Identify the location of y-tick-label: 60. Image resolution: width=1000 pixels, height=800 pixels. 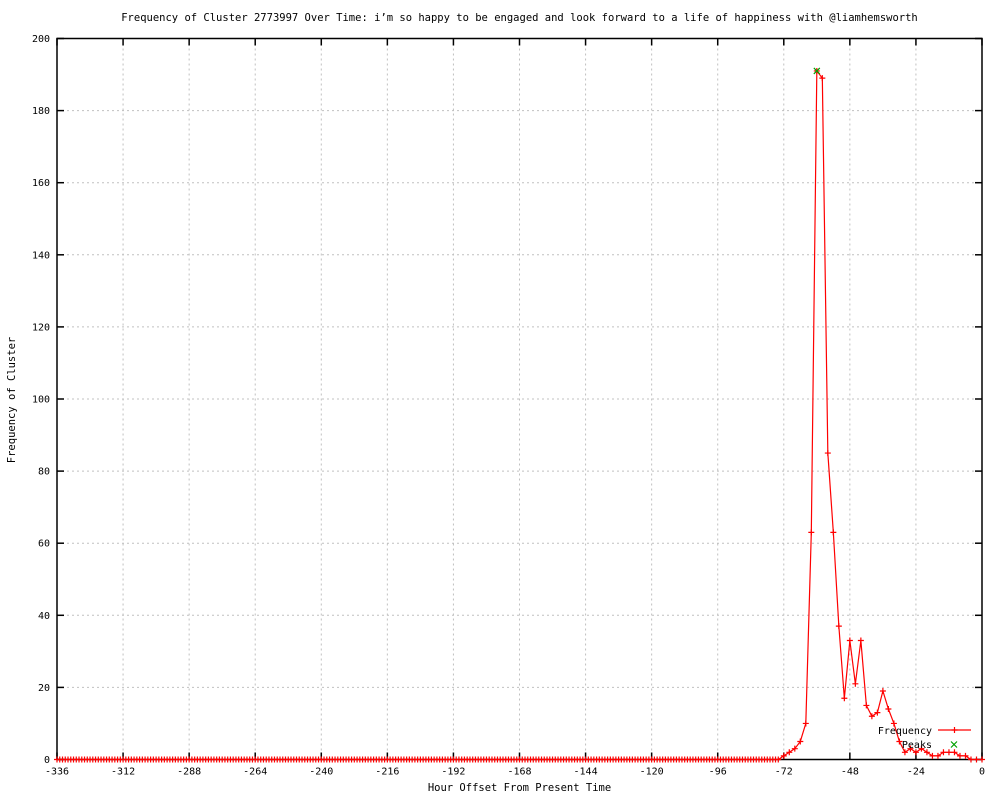
(44, 544).